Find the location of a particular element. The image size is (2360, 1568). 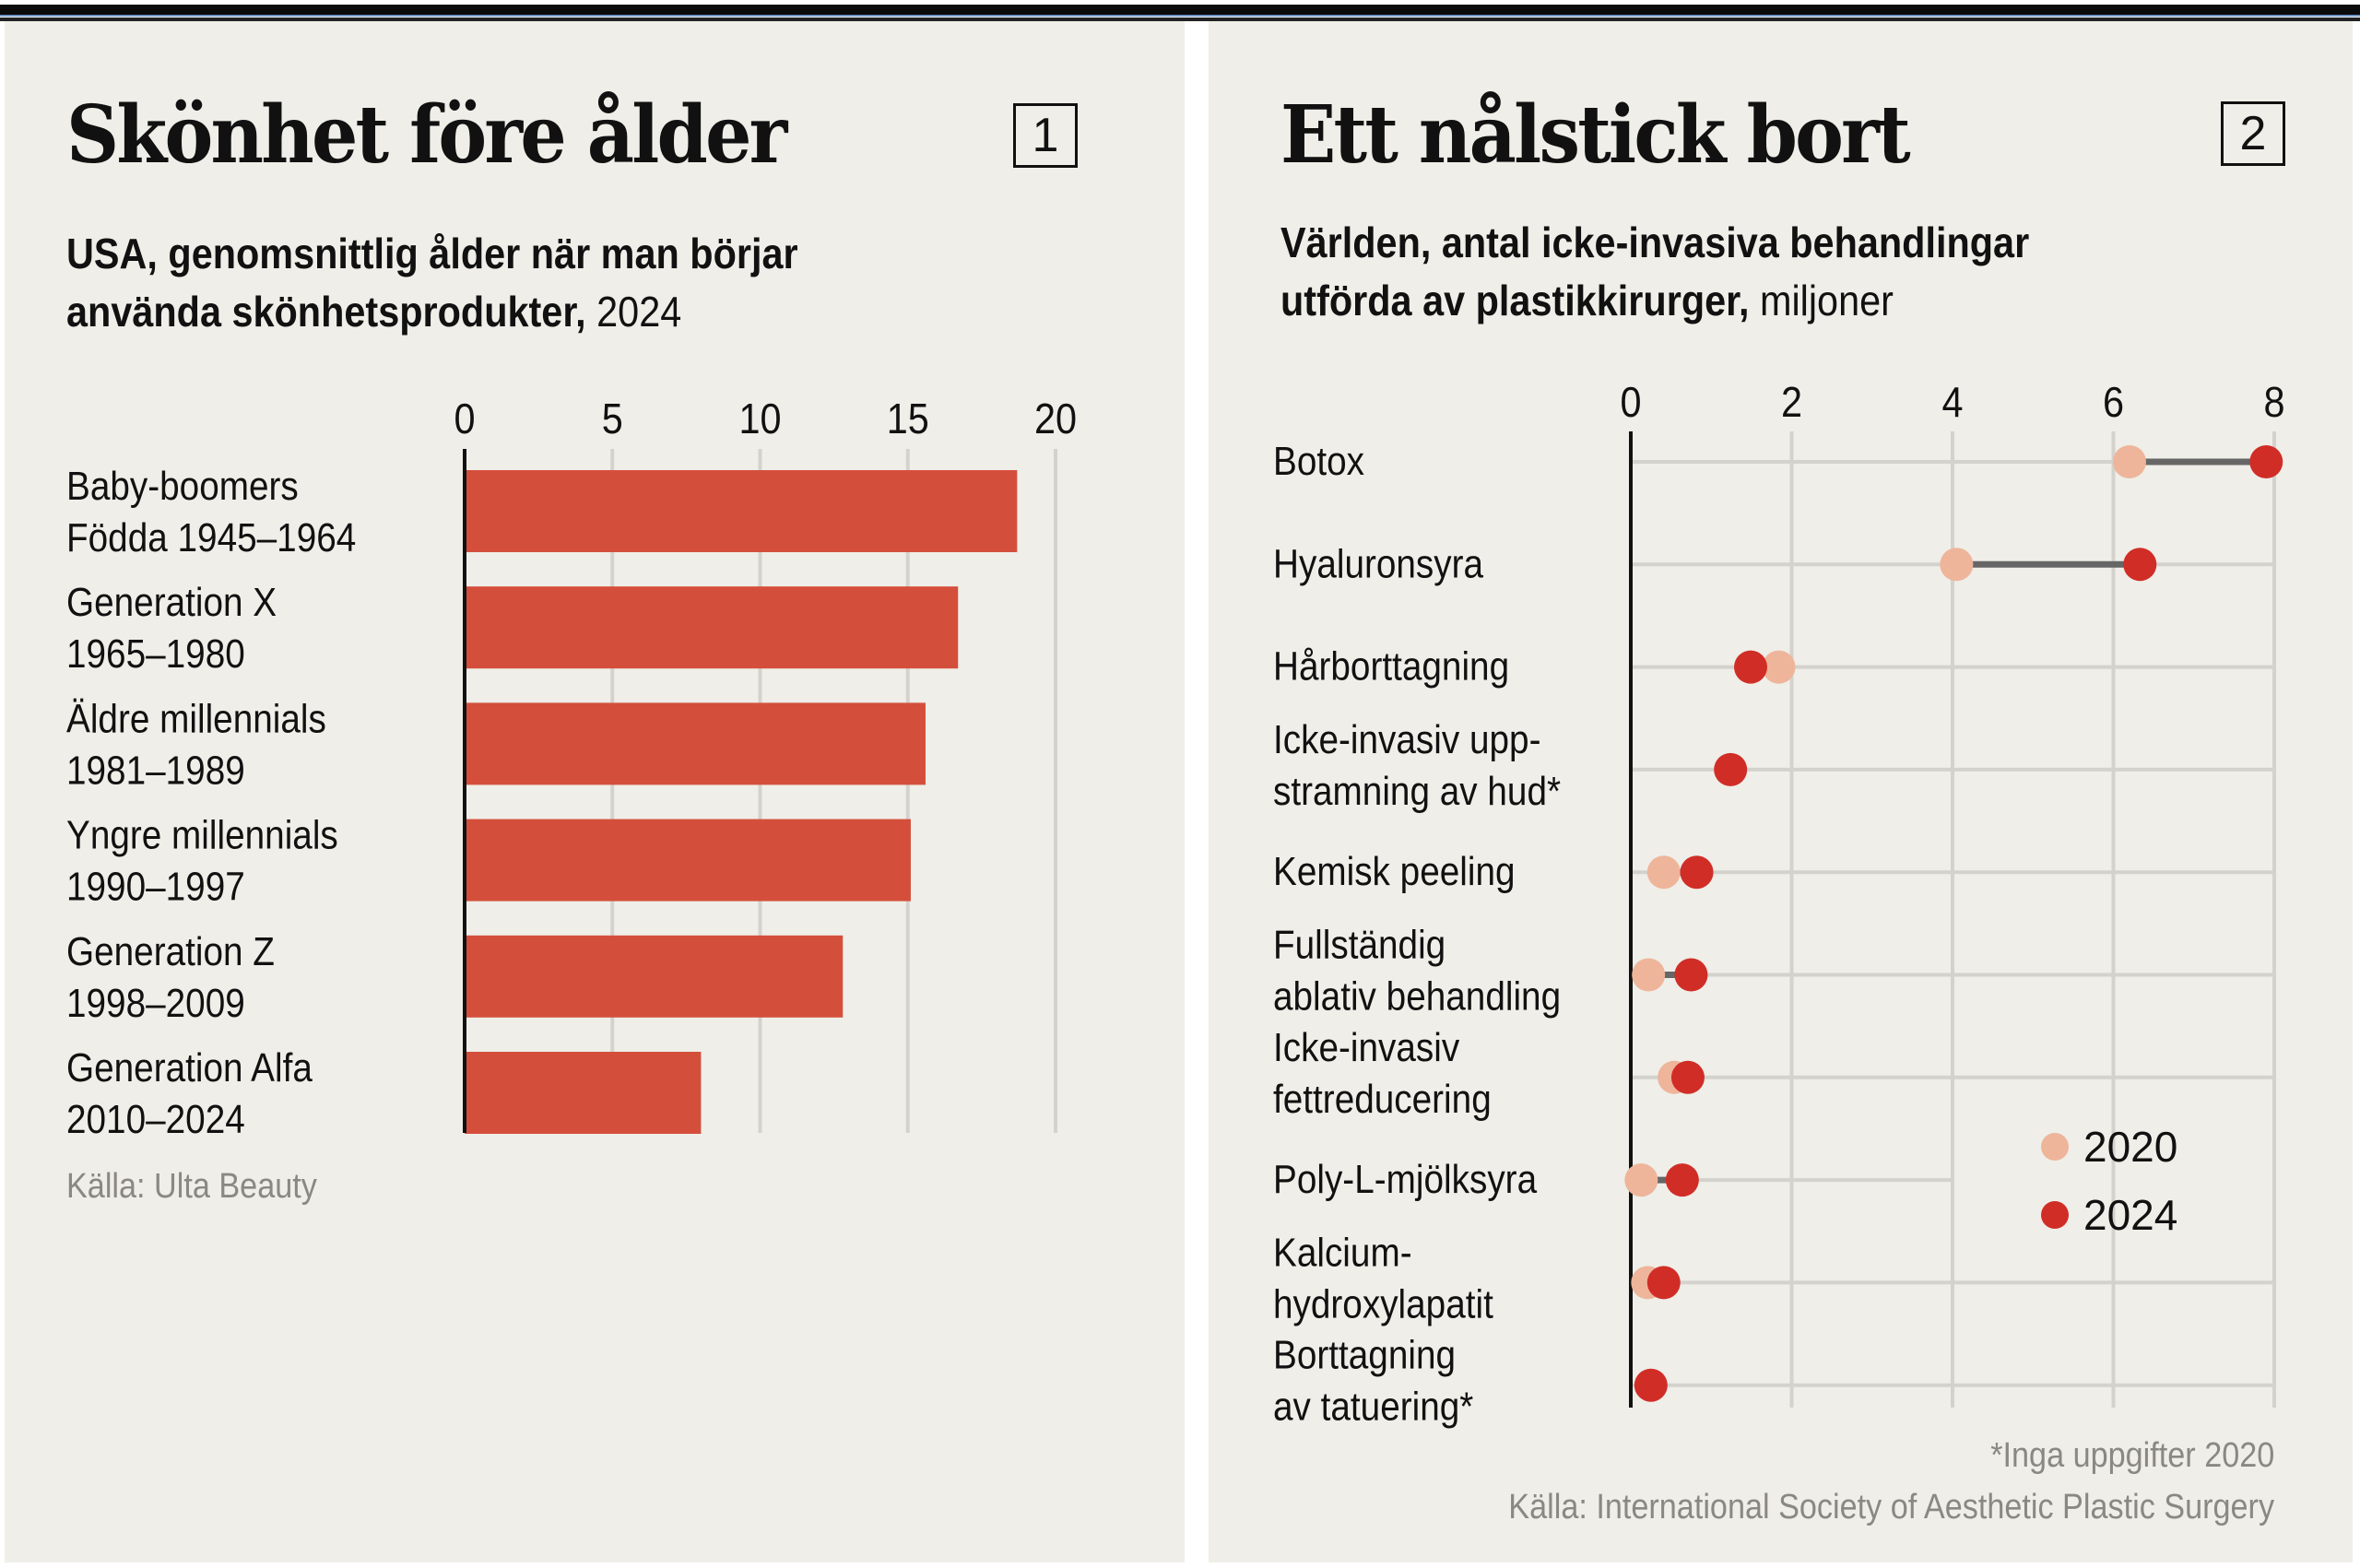

chart1-category-sublabel: 1998–2009 is located at coordinates (155, 1002).